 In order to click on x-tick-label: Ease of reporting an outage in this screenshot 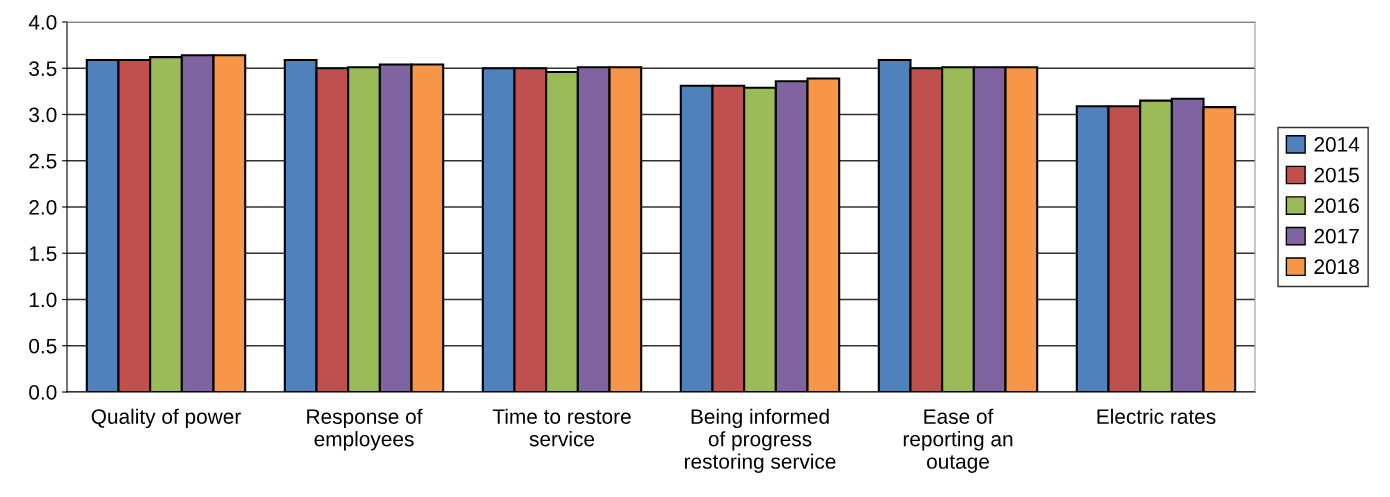, I will do `click(958, 440)`.